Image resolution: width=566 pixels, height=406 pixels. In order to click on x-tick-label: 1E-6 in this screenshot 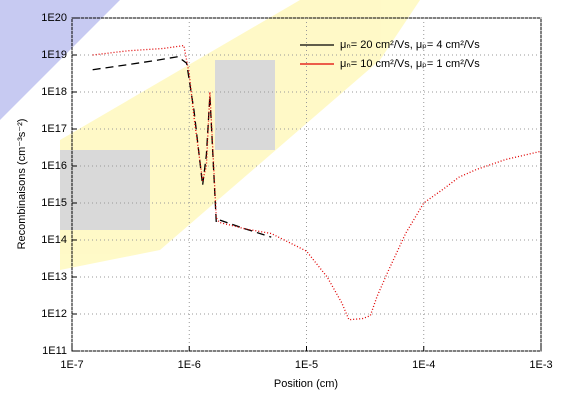, I will do `click(189, 365)`.